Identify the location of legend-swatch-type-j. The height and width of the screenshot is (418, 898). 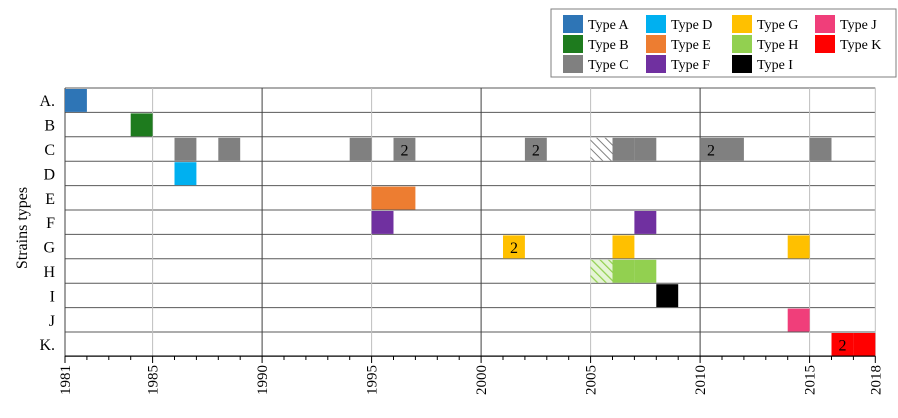
(825, 24).